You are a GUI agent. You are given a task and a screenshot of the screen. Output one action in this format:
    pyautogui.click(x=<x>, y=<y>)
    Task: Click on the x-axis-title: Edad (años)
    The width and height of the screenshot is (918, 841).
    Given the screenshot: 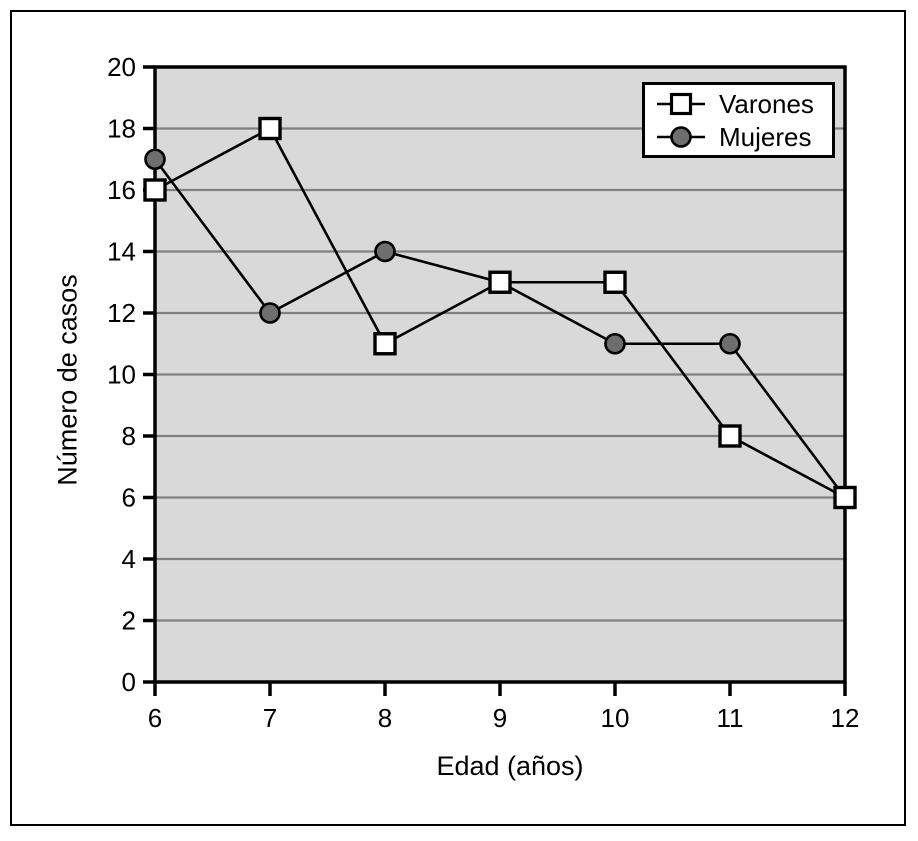 What is the action you would take?
    pyautogui.click(x=510, y=766)
    